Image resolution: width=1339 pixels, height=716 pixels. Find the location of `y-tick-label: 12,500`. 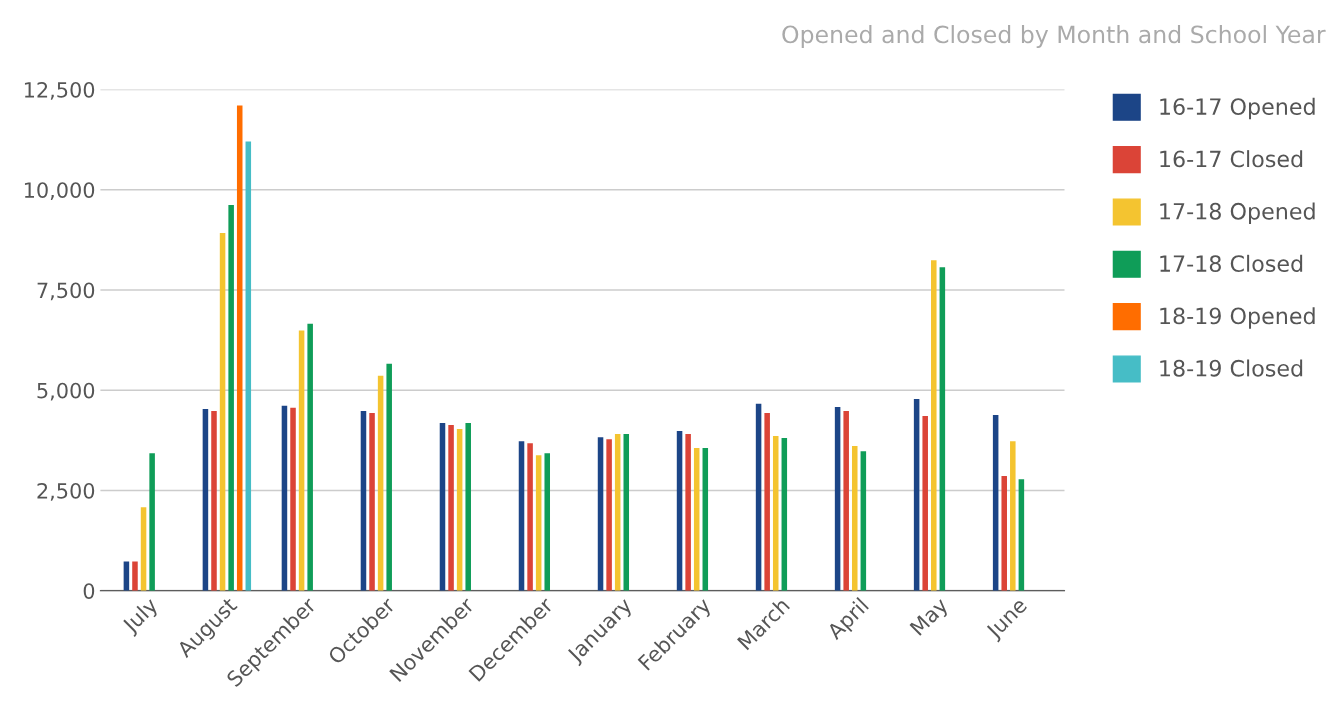

y-tick-label: 12,500 is located at coordinates (59, 90).